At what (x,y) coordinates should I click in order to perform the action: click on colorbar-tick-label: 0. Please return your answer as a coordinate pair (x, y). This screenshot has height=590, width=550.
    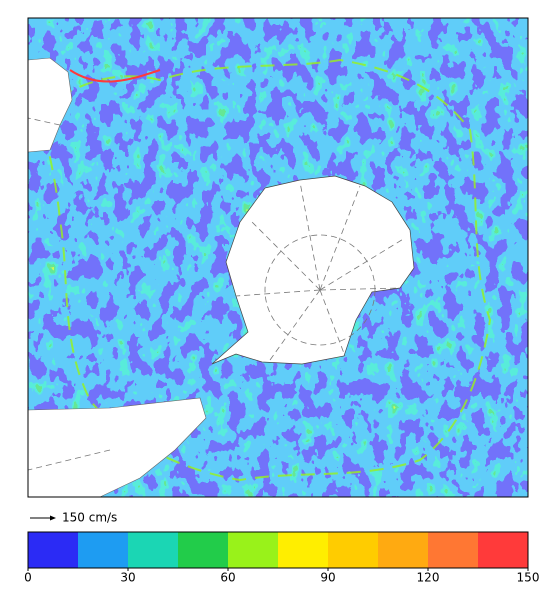
    Looking at the image, I should click on (28, 578).